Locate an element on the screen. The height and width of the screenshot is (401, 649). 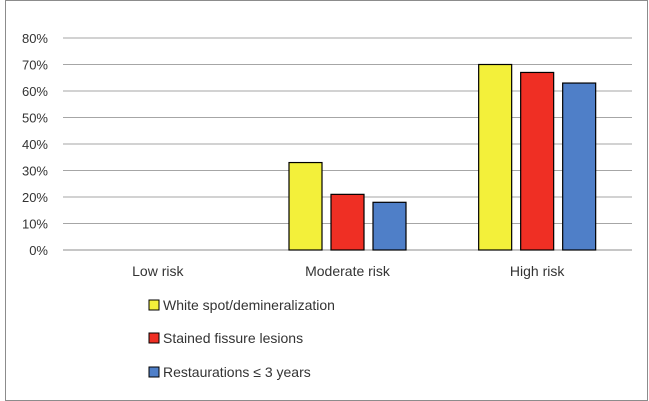
y-tick-label: 70% is located at coordinates (35, 65).